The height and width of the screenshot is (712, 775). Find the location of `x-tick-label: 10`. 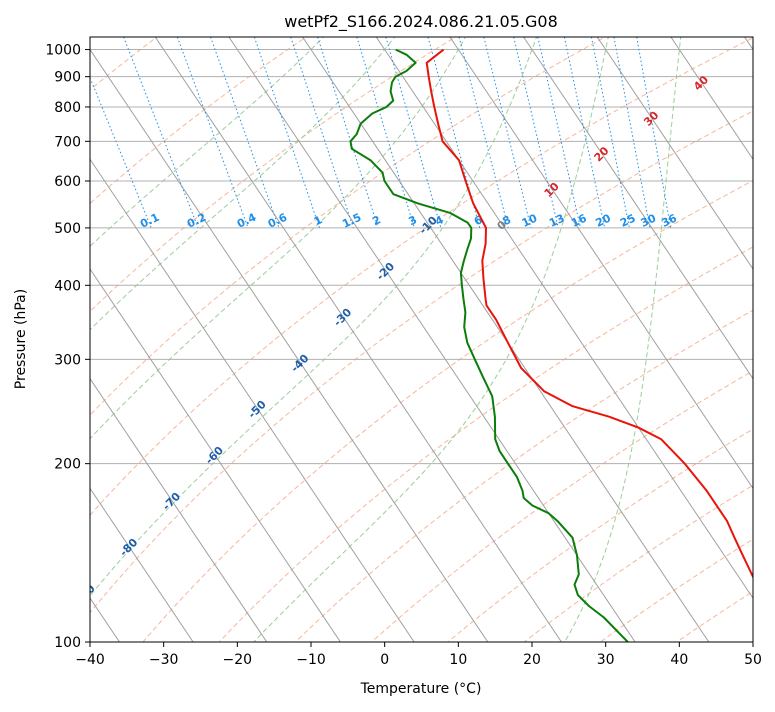

x-tick-label: 10 is located at coordinates (458, 660).